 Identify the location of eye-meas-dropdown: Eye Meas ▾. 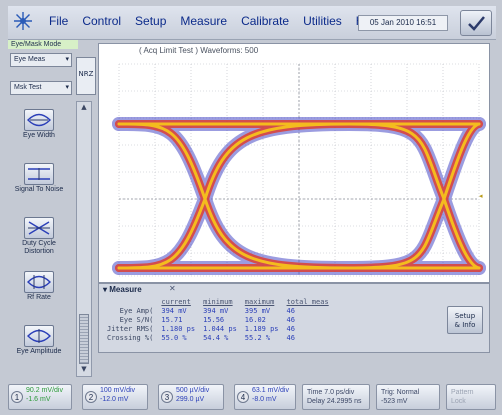
(41, 60).